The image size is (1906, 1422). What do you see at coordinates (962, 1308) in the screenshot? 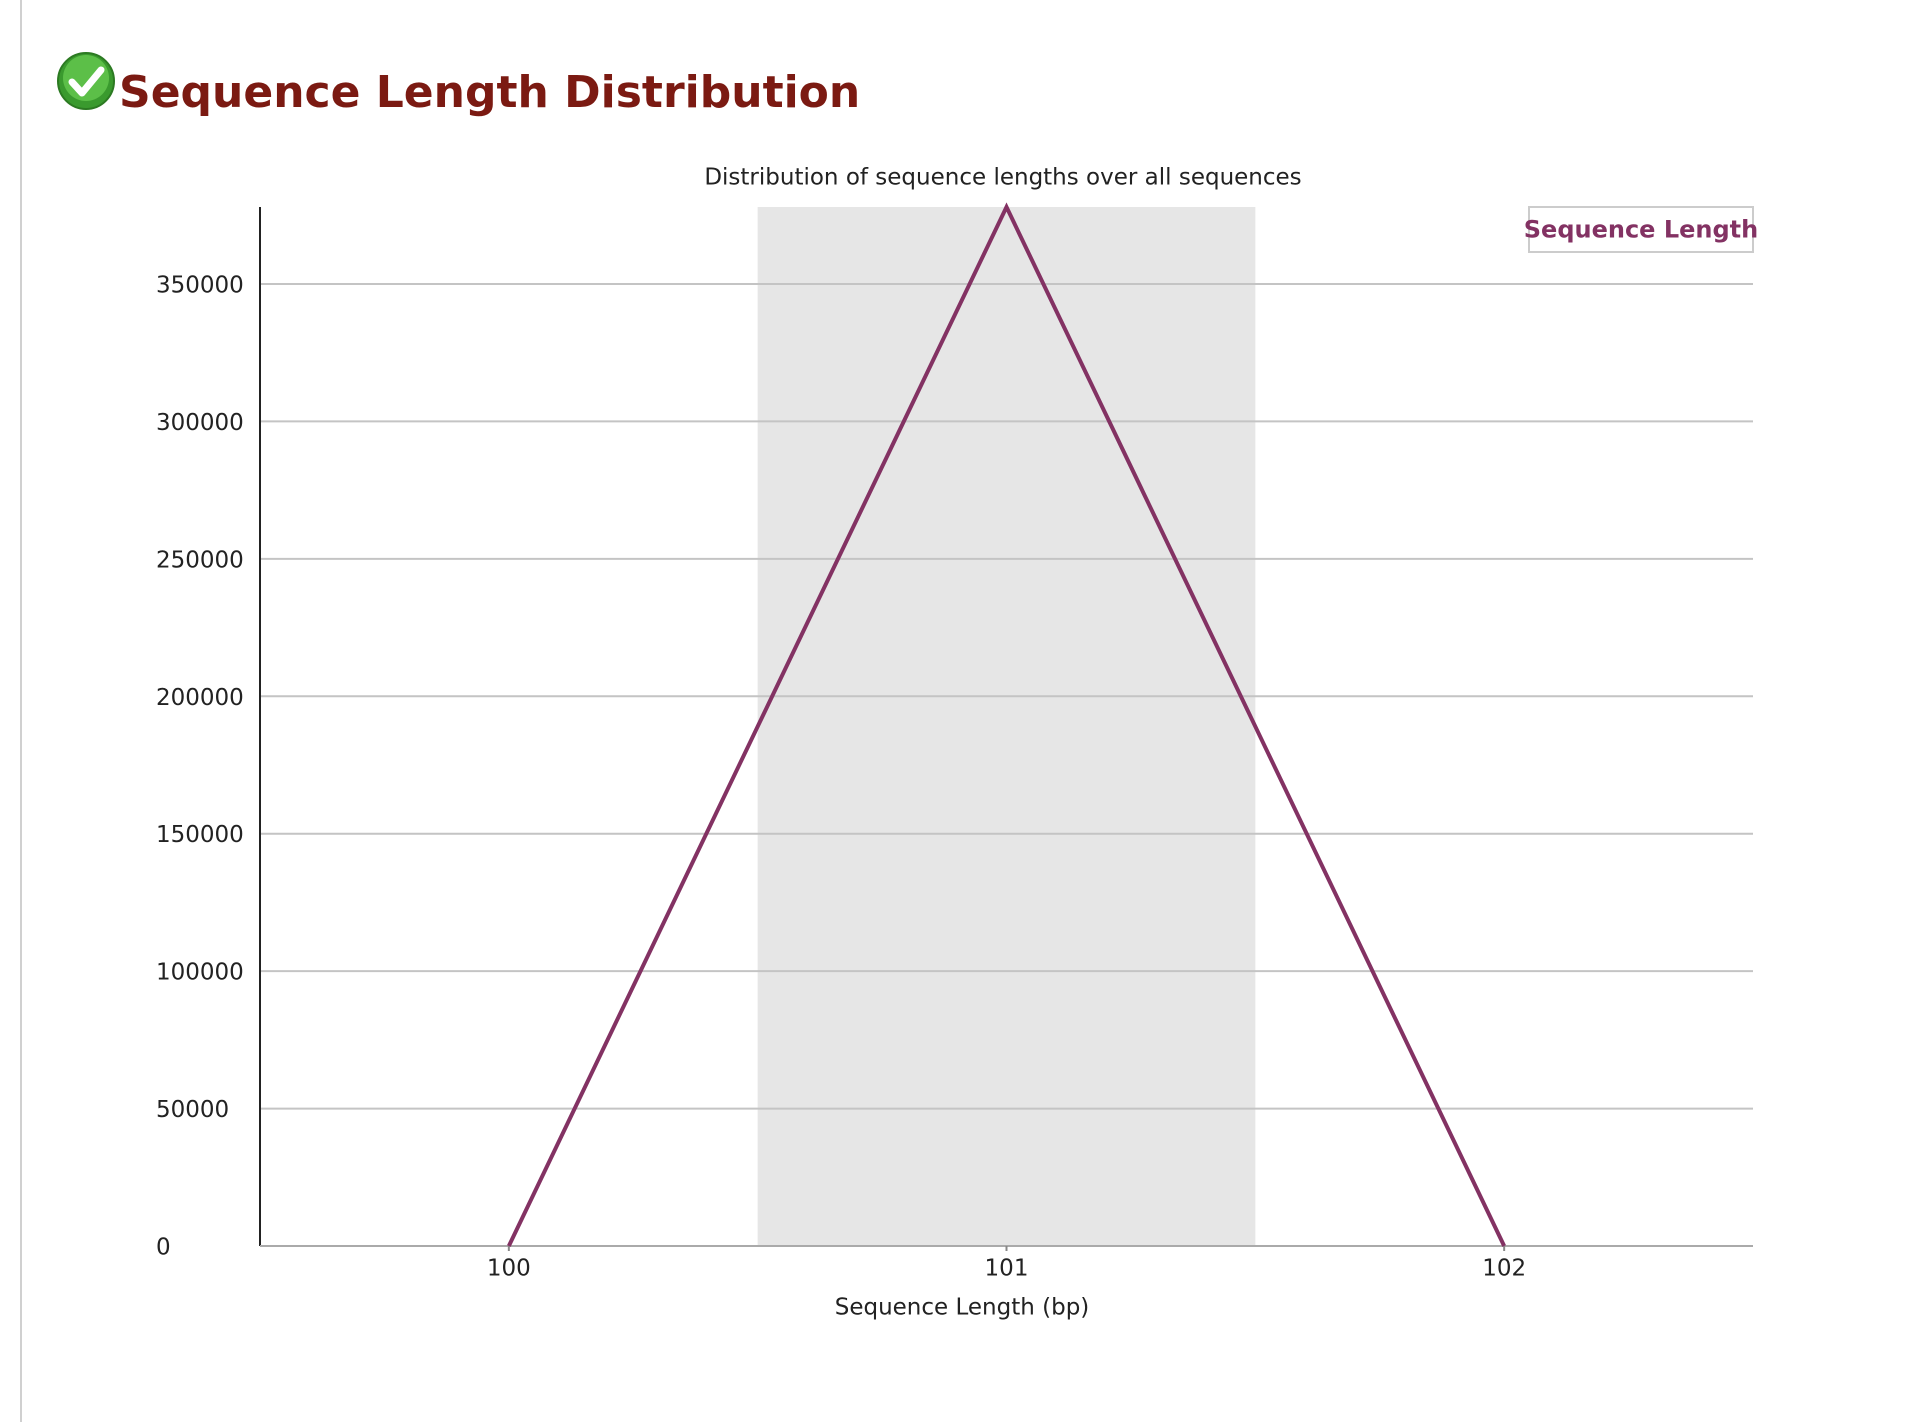
I see `x-axis-title: Sequence Length (bp)` at bounding box center [962, 1308].